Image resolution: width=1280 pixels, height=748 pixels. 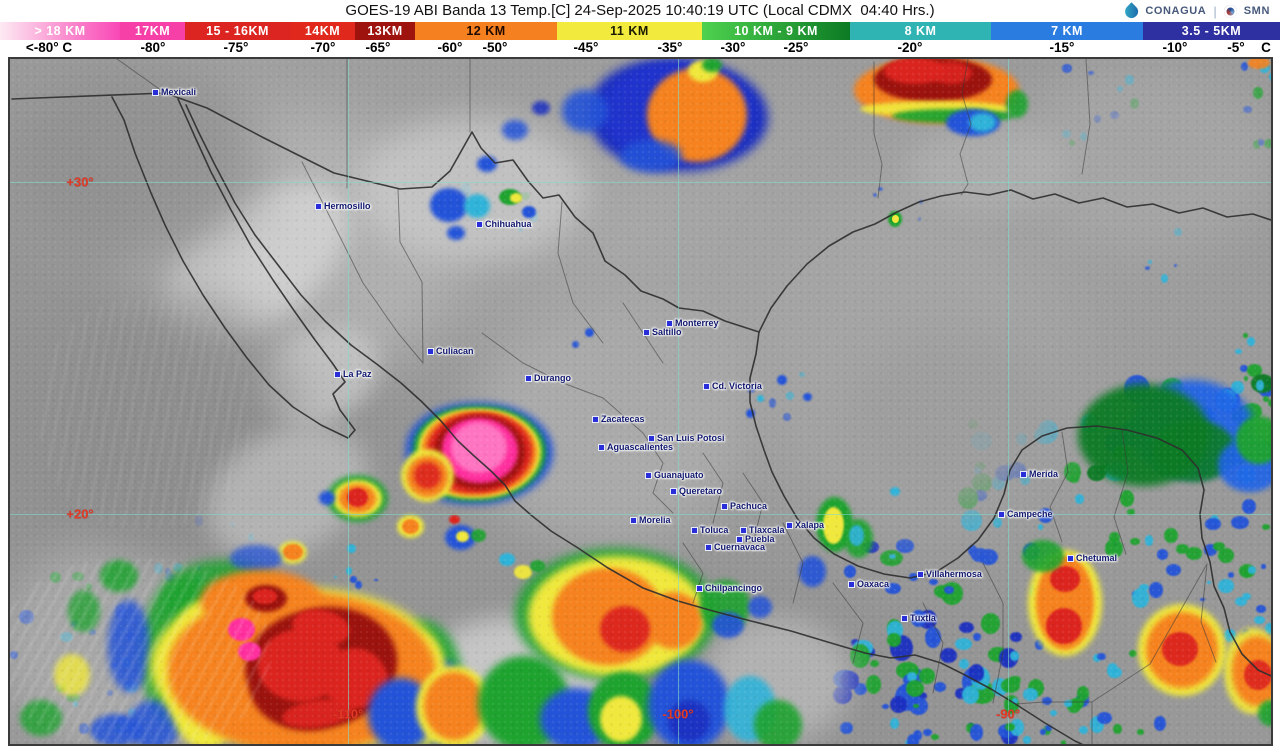 I want to click on city-marker: Morelia, so click(x=650, y=520).